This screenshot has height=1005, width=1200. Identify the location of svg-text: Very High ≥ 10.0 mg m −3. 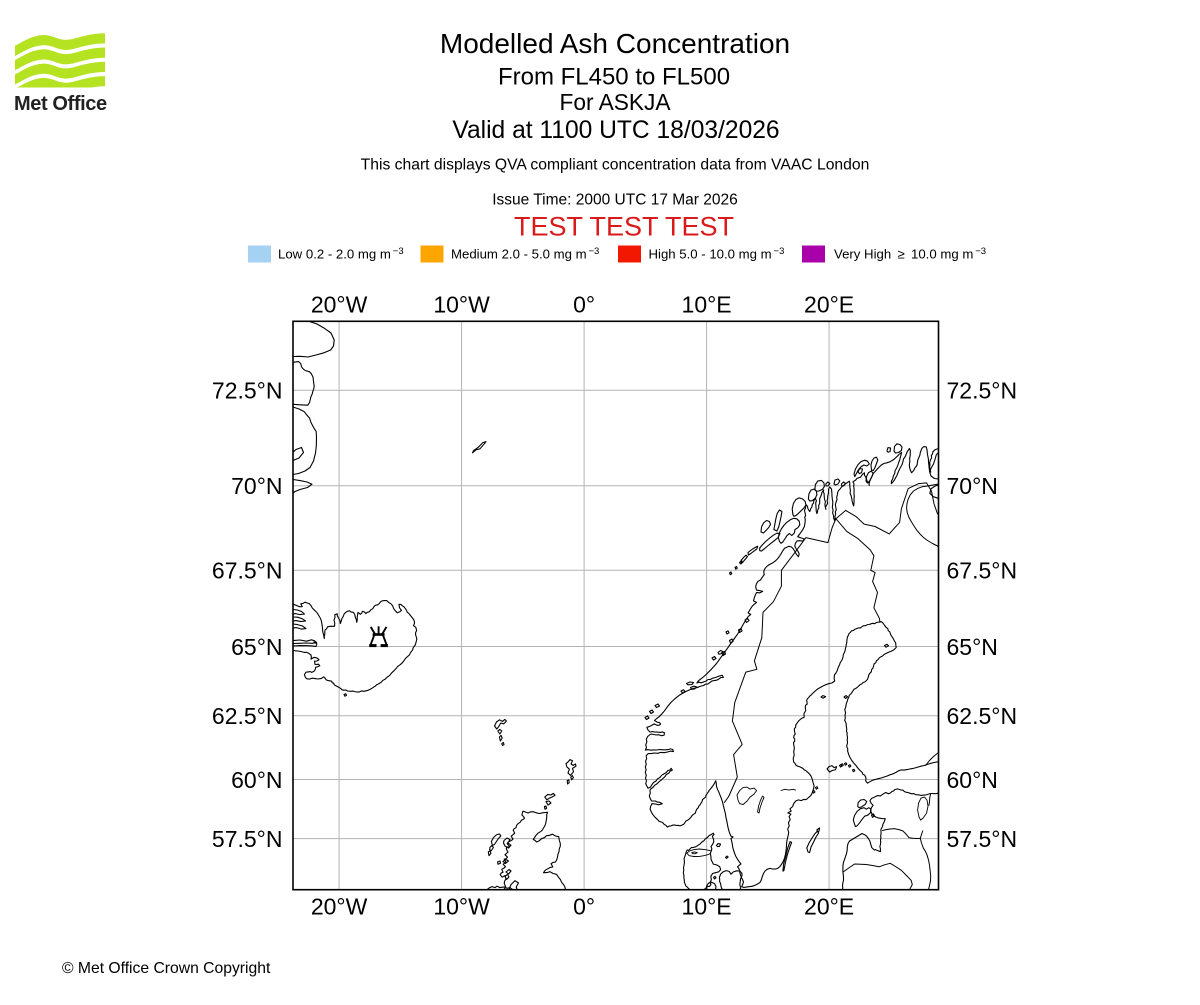
(910, 254).